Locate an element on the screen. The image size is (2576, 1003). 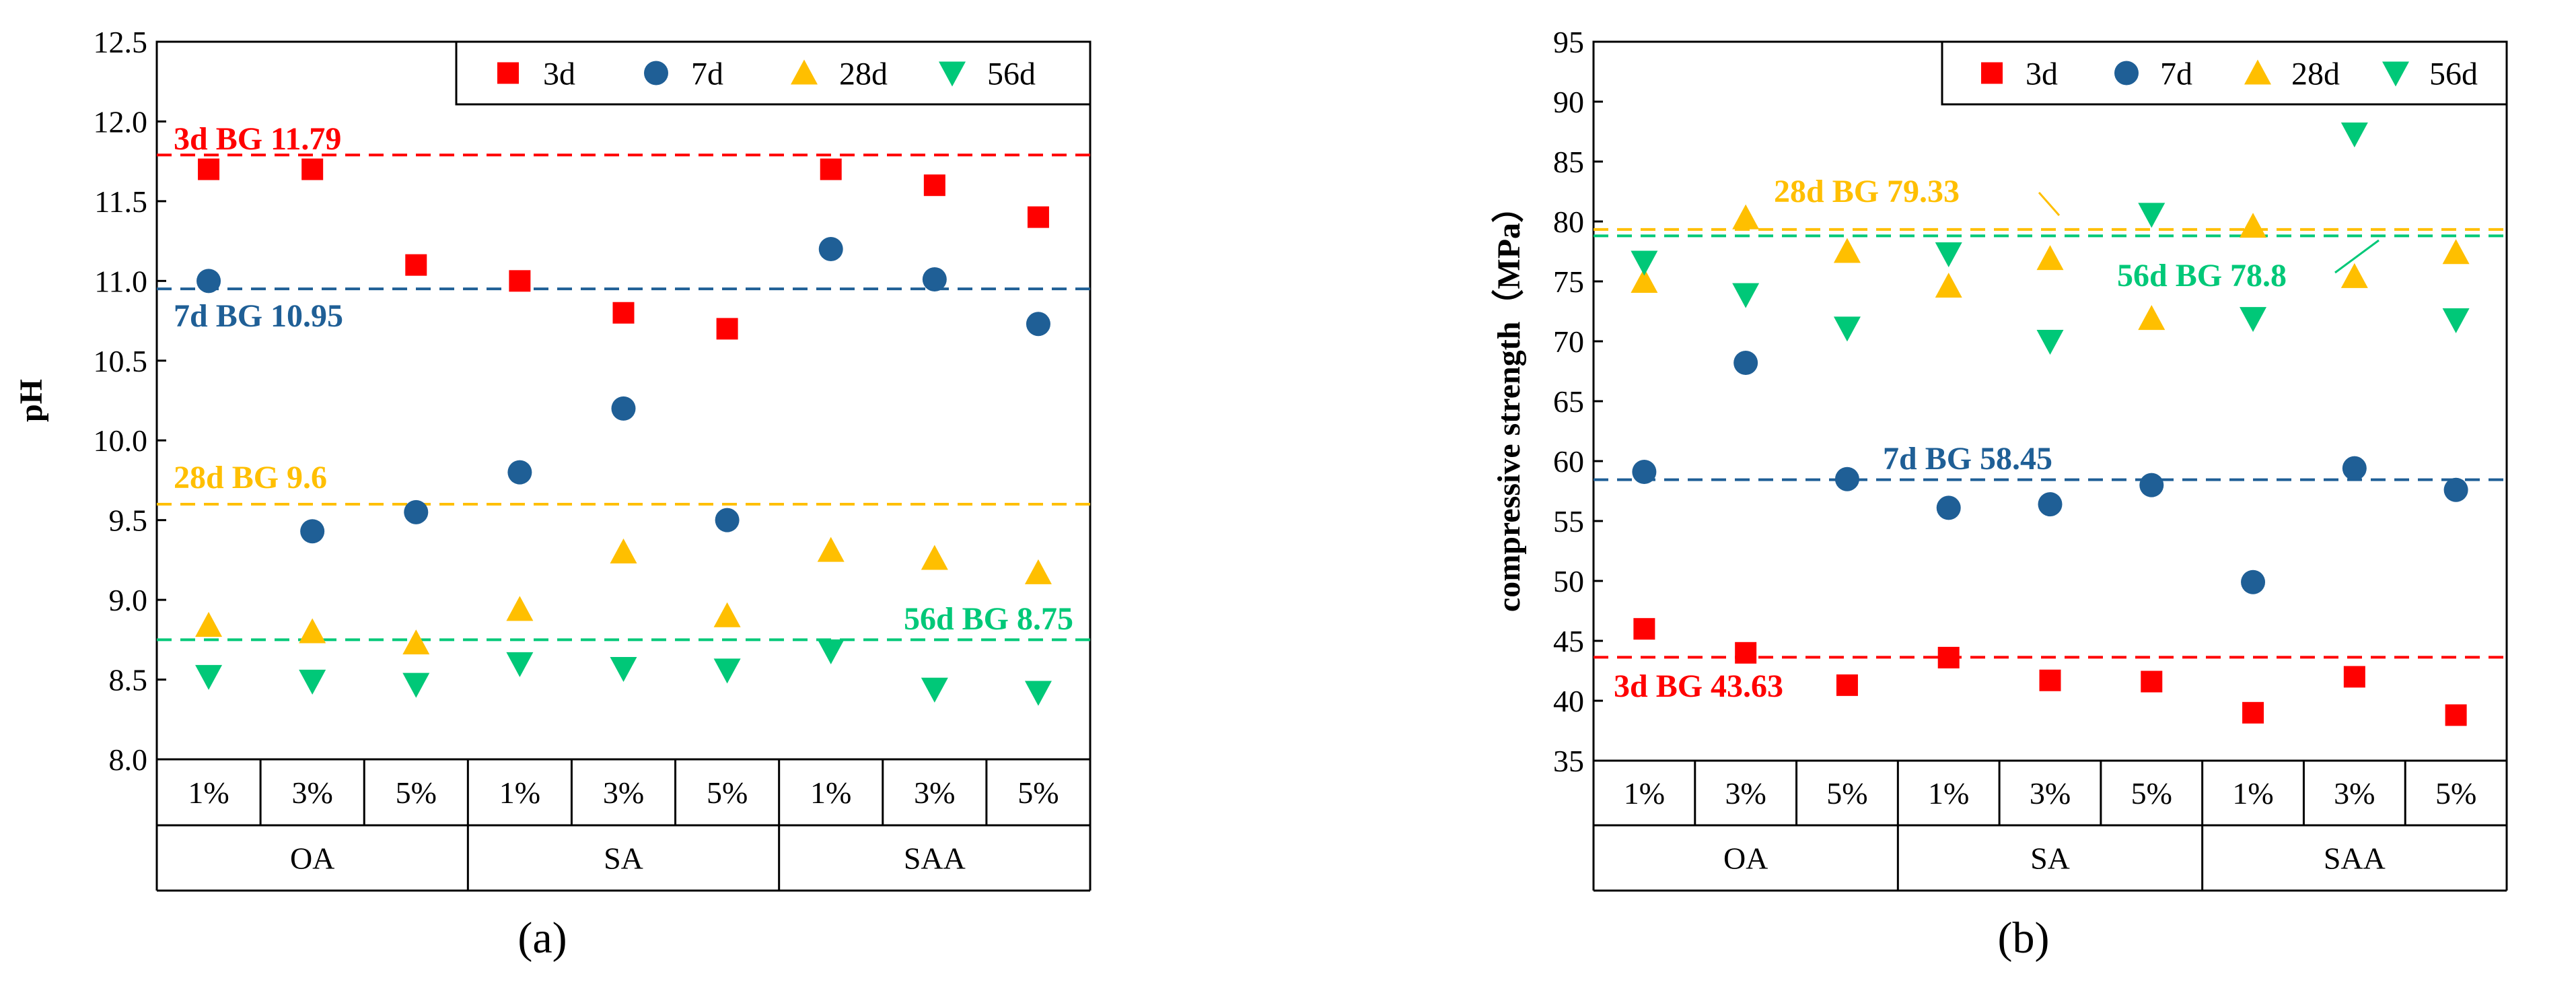
baseline-label-7d: 7d BG 58.45 is located at coordinates (1967, 459).